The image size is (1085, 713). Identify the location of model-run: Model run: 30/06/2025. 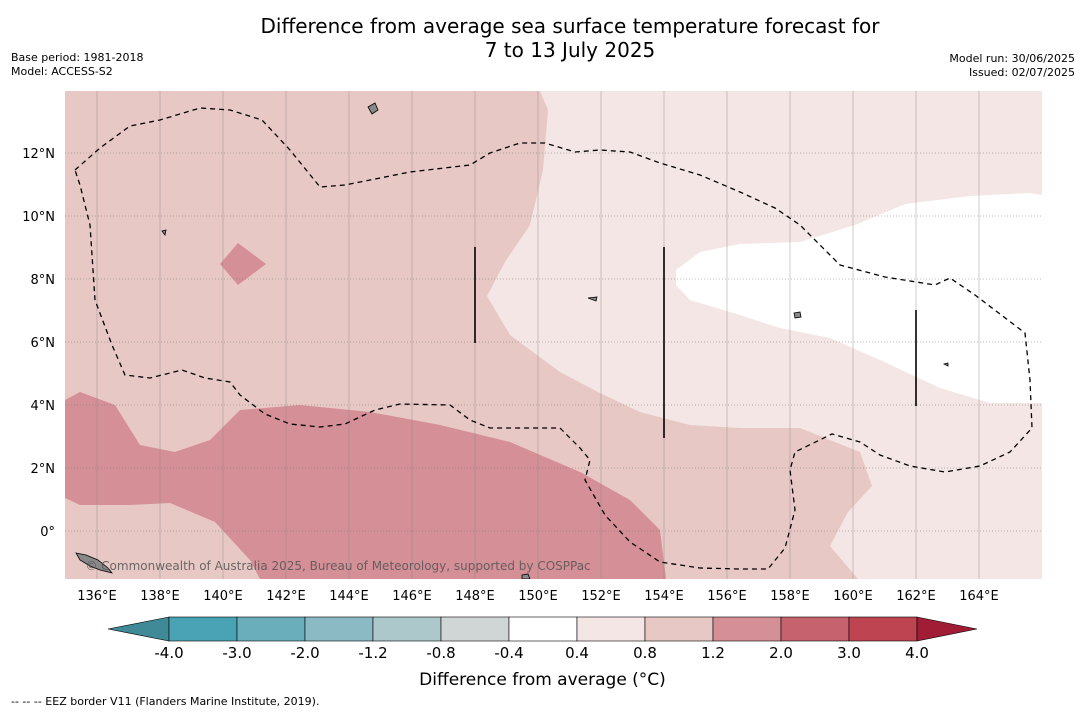
(1012, 58).